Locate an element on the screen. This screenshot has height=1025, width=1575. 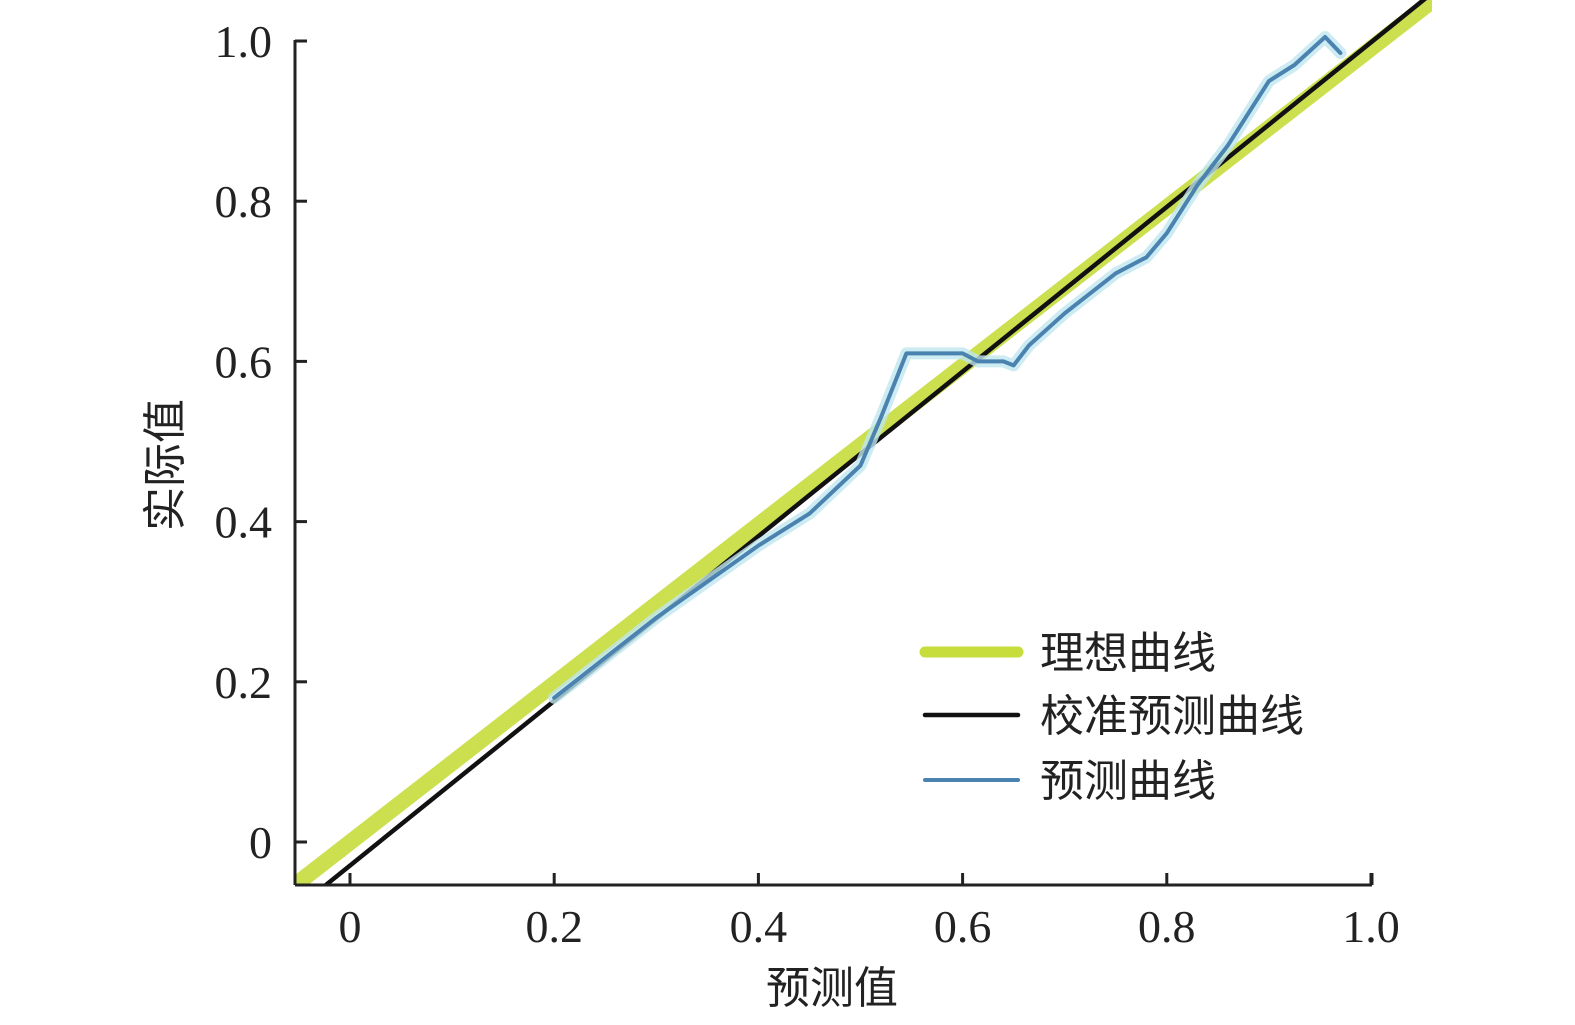
legend-predicted: 预测曲线 is located at coordinates (1069, 781).